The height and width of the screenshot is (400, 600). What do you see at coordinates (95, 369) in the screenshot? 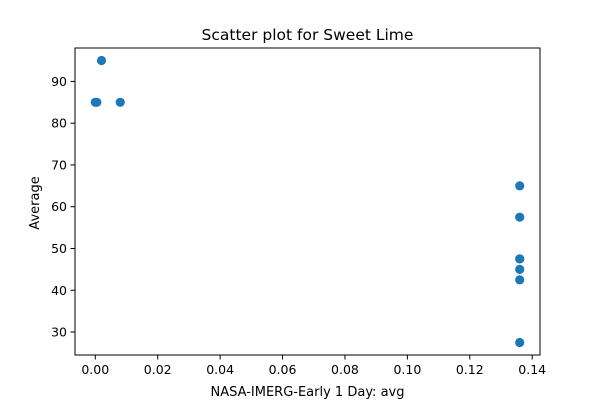
I see `x-tick-label: 0.00` at bounding box center [95, 369].